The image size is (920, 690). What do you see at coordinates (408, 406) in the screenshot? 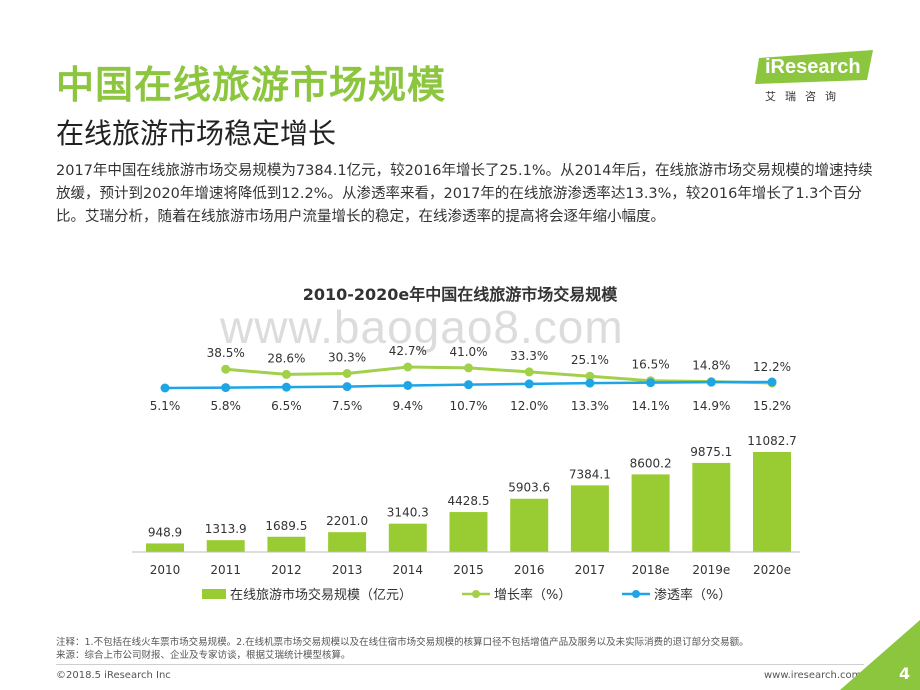
I see `penetration-label-2014: 9.4%` at bounding box center [408, 406].